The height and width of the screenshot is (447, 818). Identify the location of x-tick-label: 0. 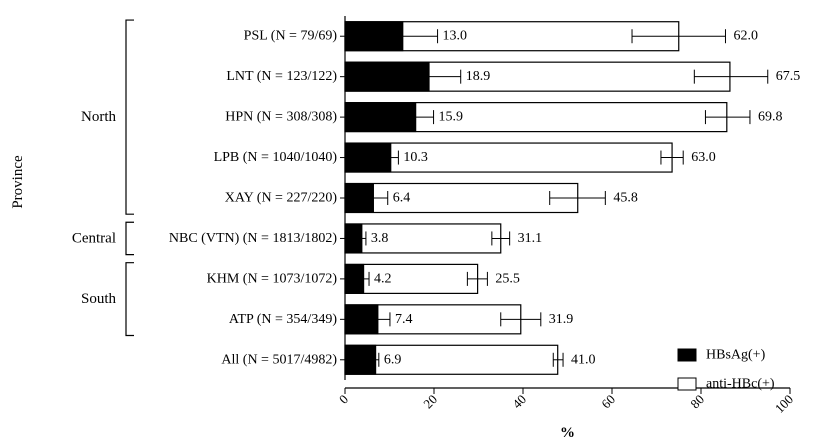
(343, 399).